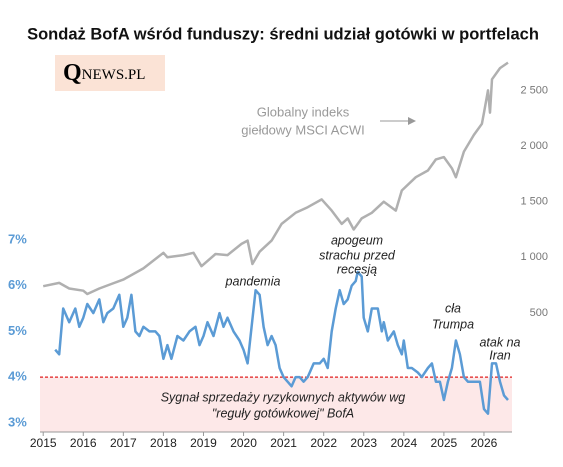 The image size is (563, 467). Describe the element at coordinates (17, 284) in the screenshot. I see `y-tick-label: 6%` at that location.